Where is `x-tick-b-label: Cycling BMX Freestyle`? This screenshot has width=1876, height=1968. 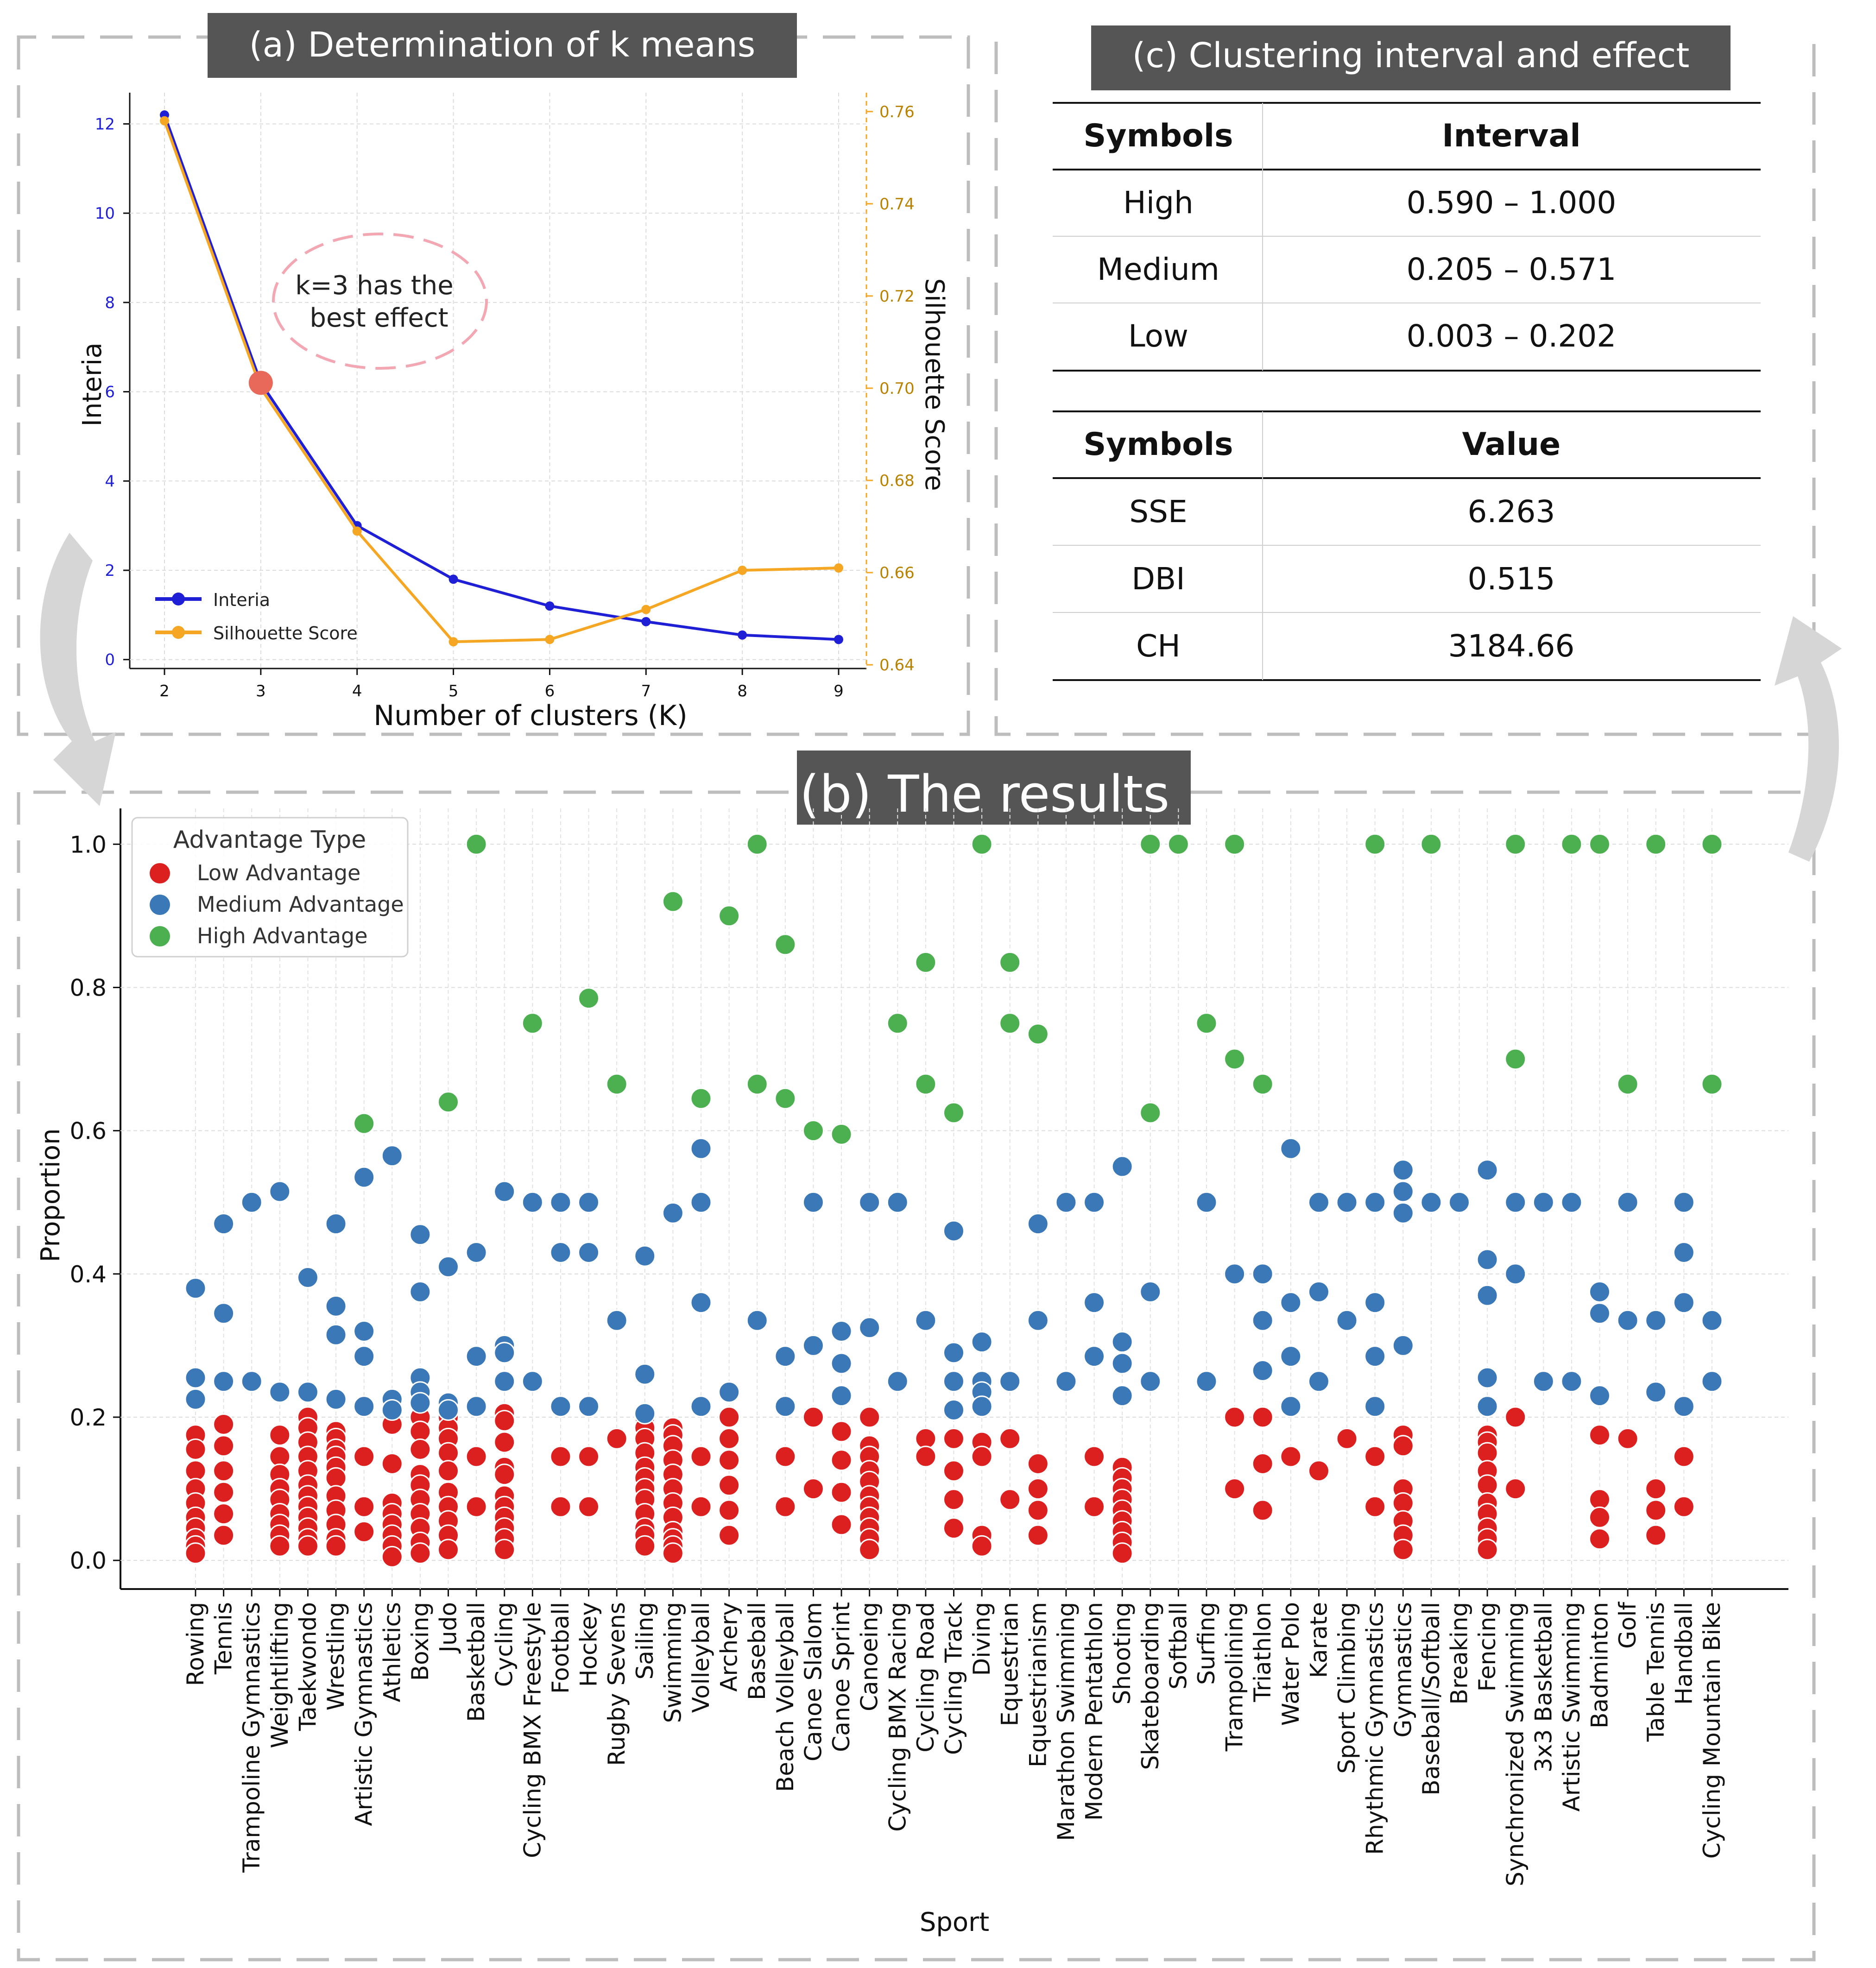 x-tick-b-label: Cycling BMX Freestyle is located at coordinates (532, 1730).